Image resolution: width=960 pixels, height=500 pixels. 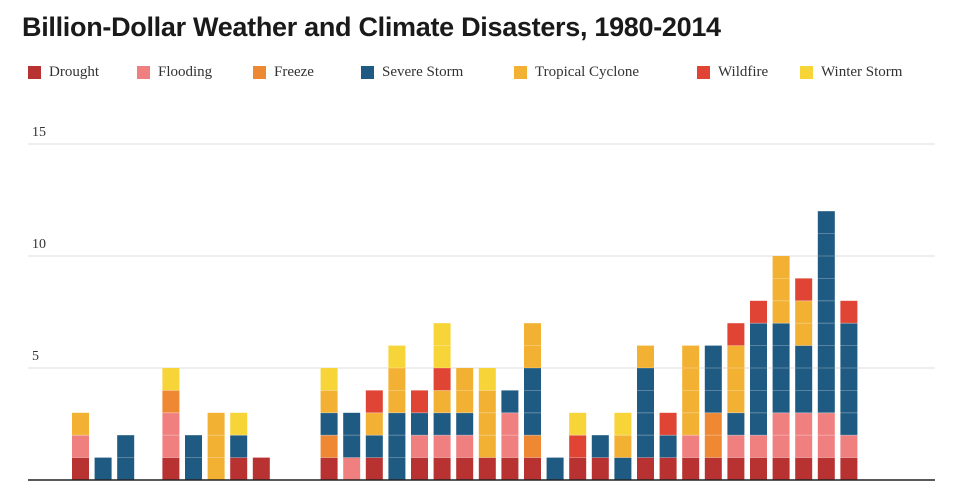 What do you see at coordinates (465, 468) in the screenshot?
I see `bar-segment-drought-1997` at bounding box center [465, 468].